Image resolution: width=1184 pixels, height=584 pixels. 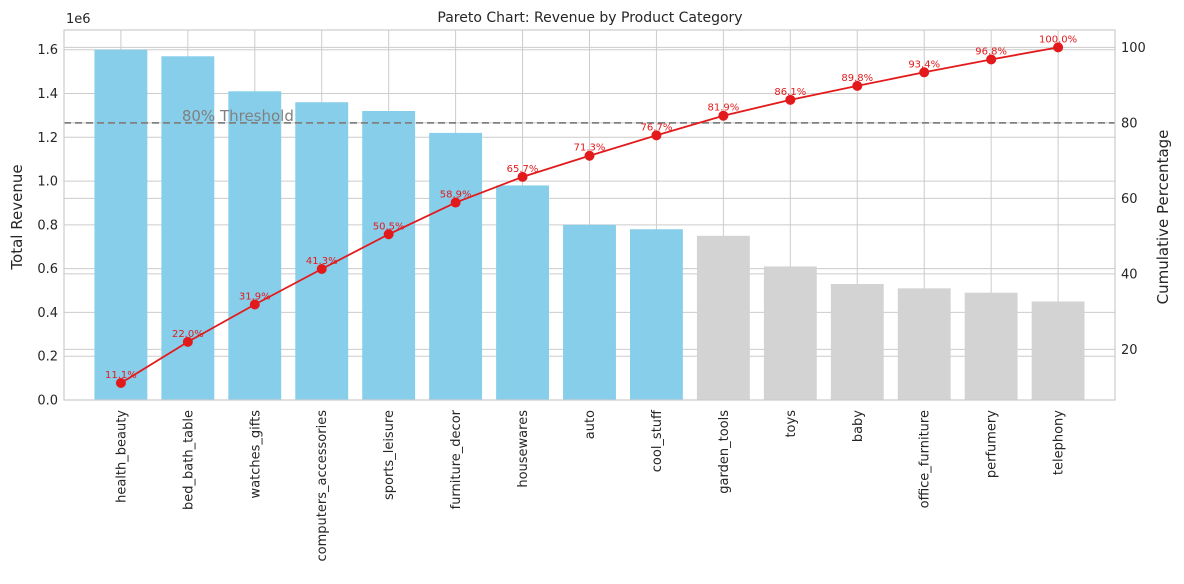 I want to click on x-tick-label: cool_stuff, so click(x=657, y=440).